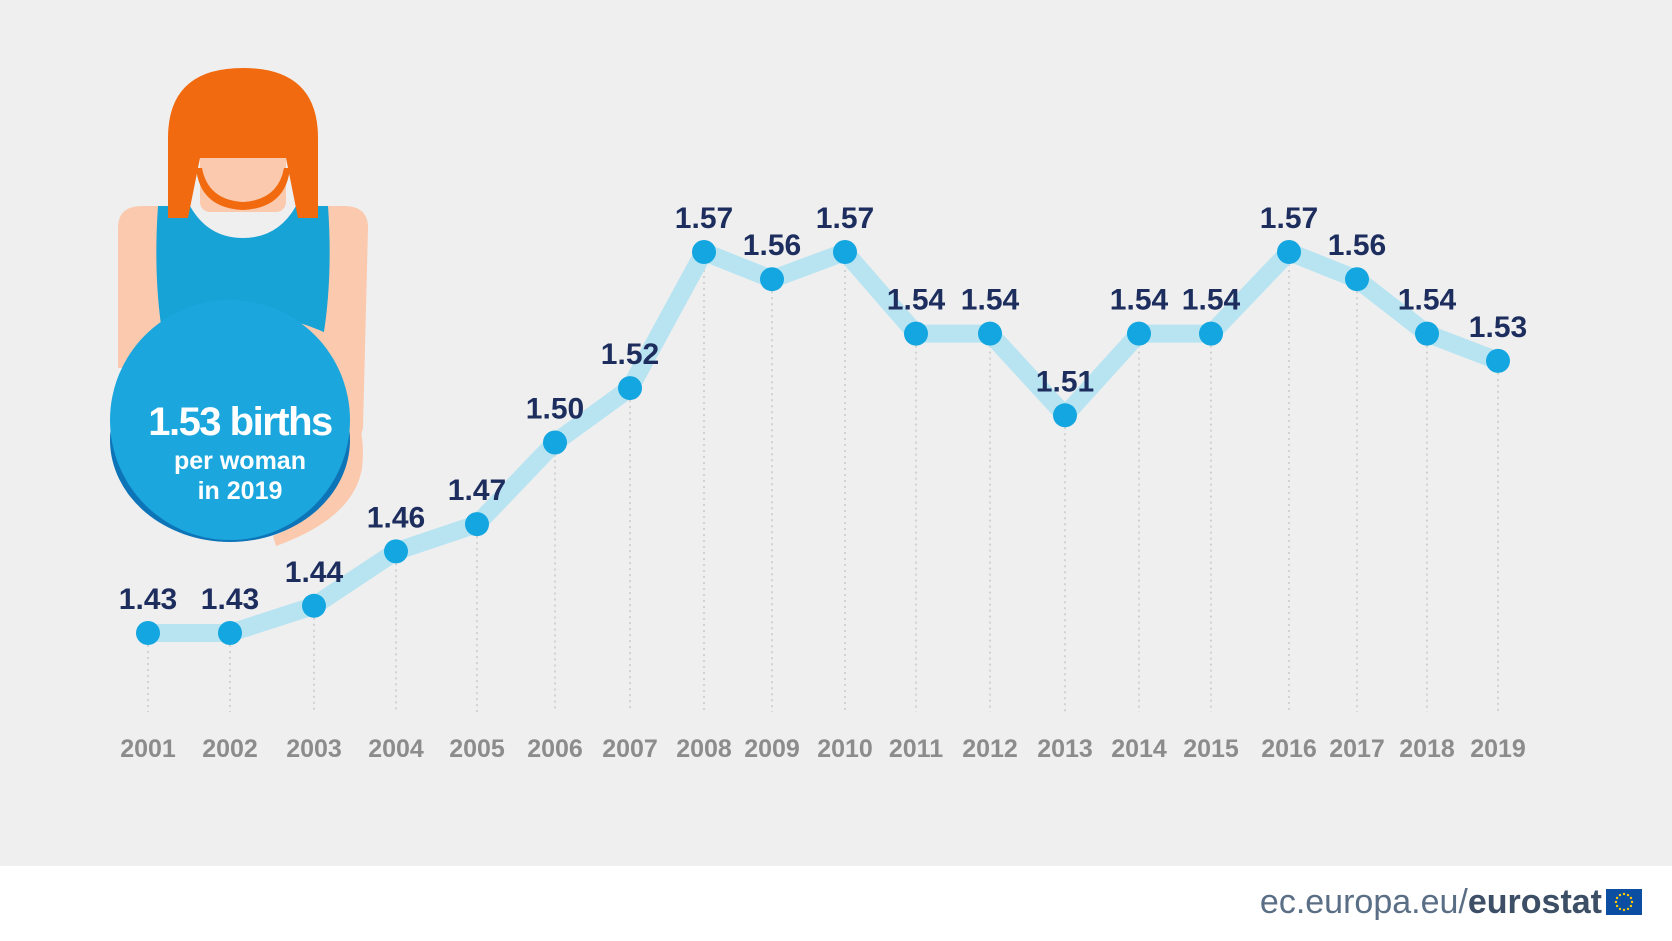 The image size is (1672, 941). I want to click on year-label-2003: 2003, so click(314, 749).